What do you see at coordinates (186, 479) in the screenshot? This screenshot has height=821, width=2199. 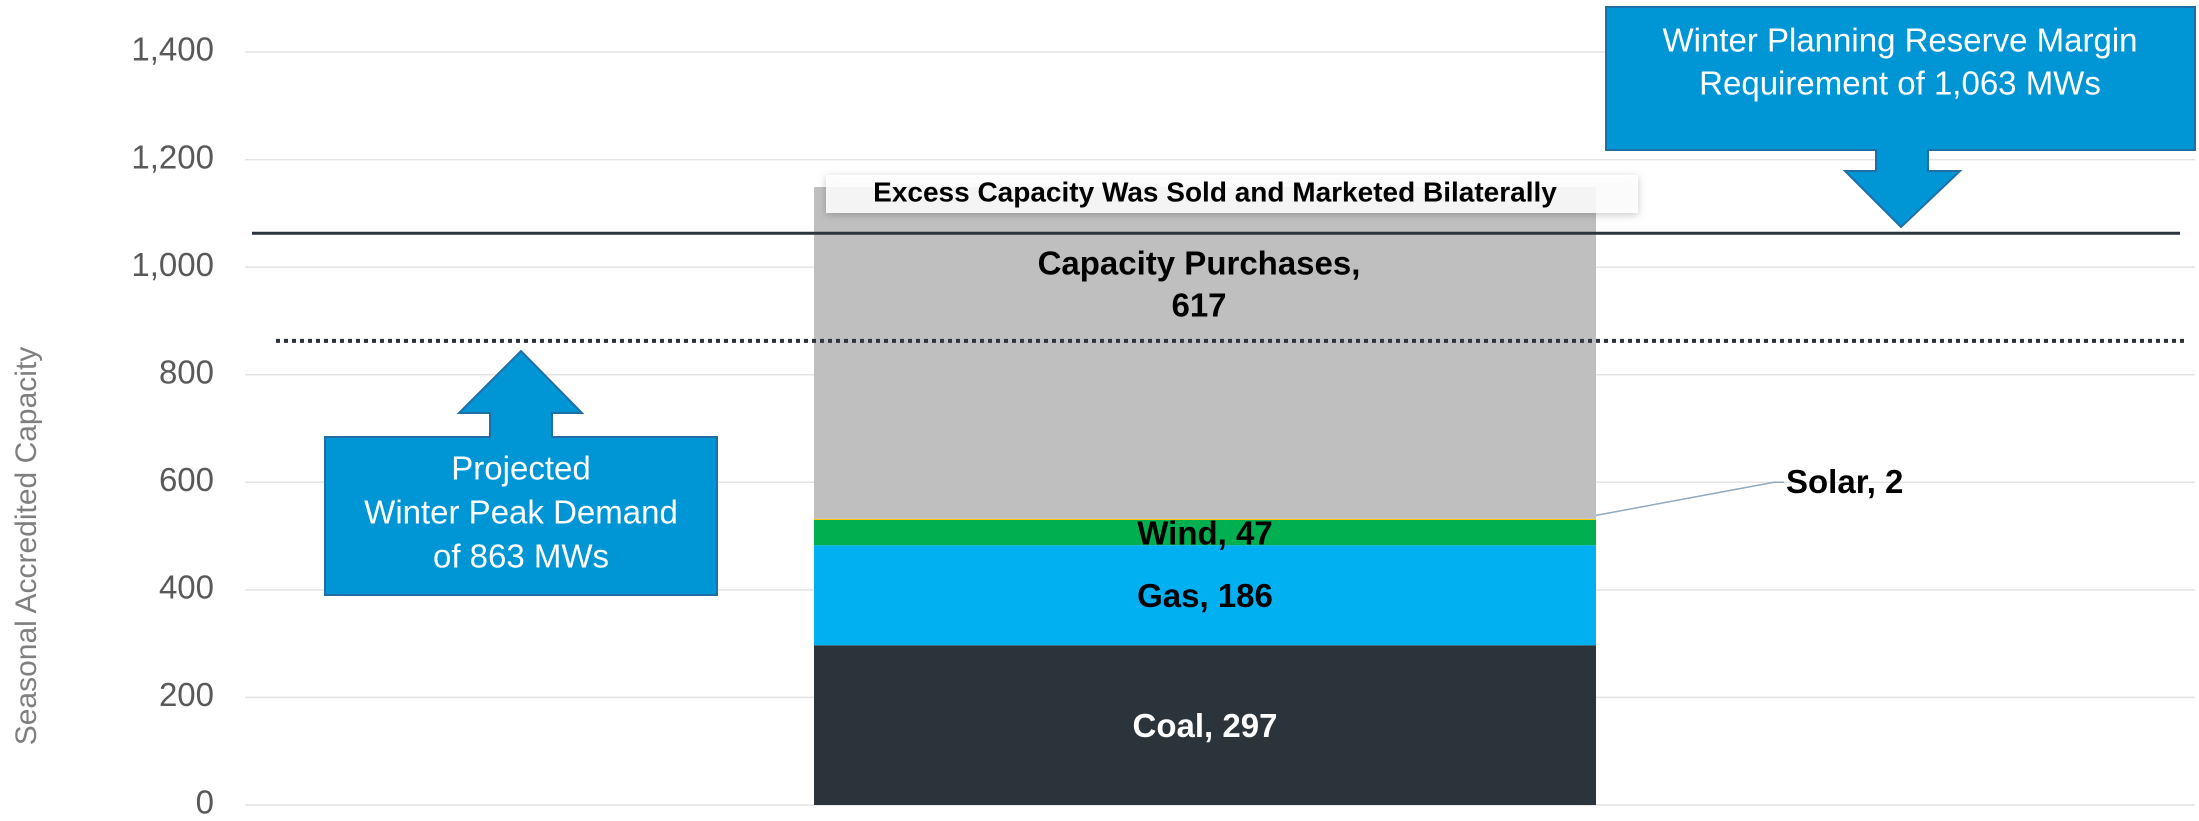 I see `y-tick-label: 600` at bounding box center [186, 479].